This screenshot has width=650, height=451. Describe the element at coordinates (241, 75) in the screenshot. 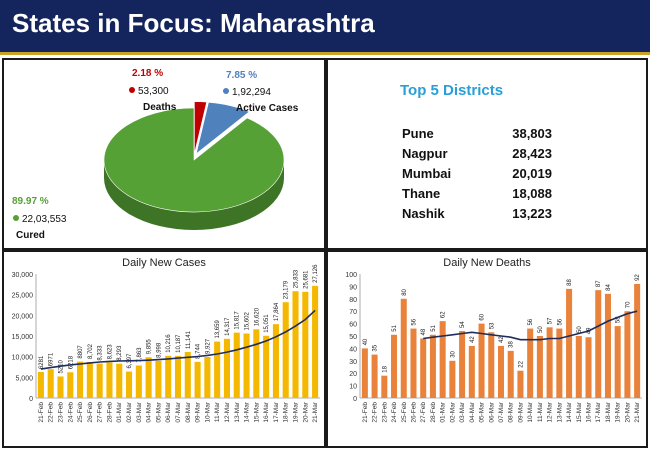

I see `active-percent-label: 7.85 %` at that location.